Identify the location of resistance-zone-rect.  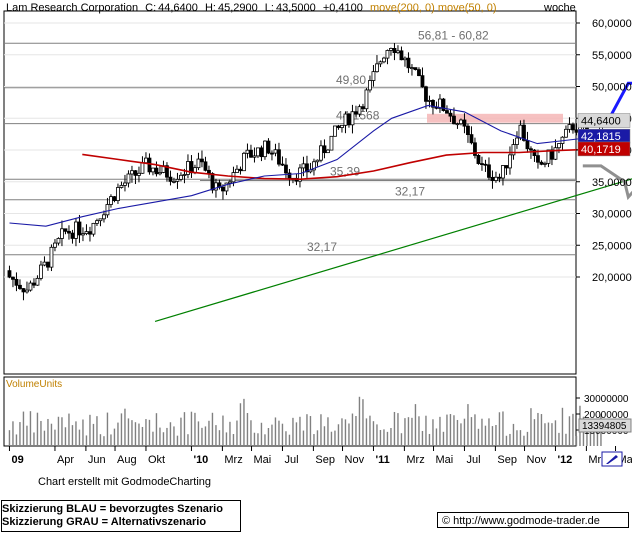
(495, 118).